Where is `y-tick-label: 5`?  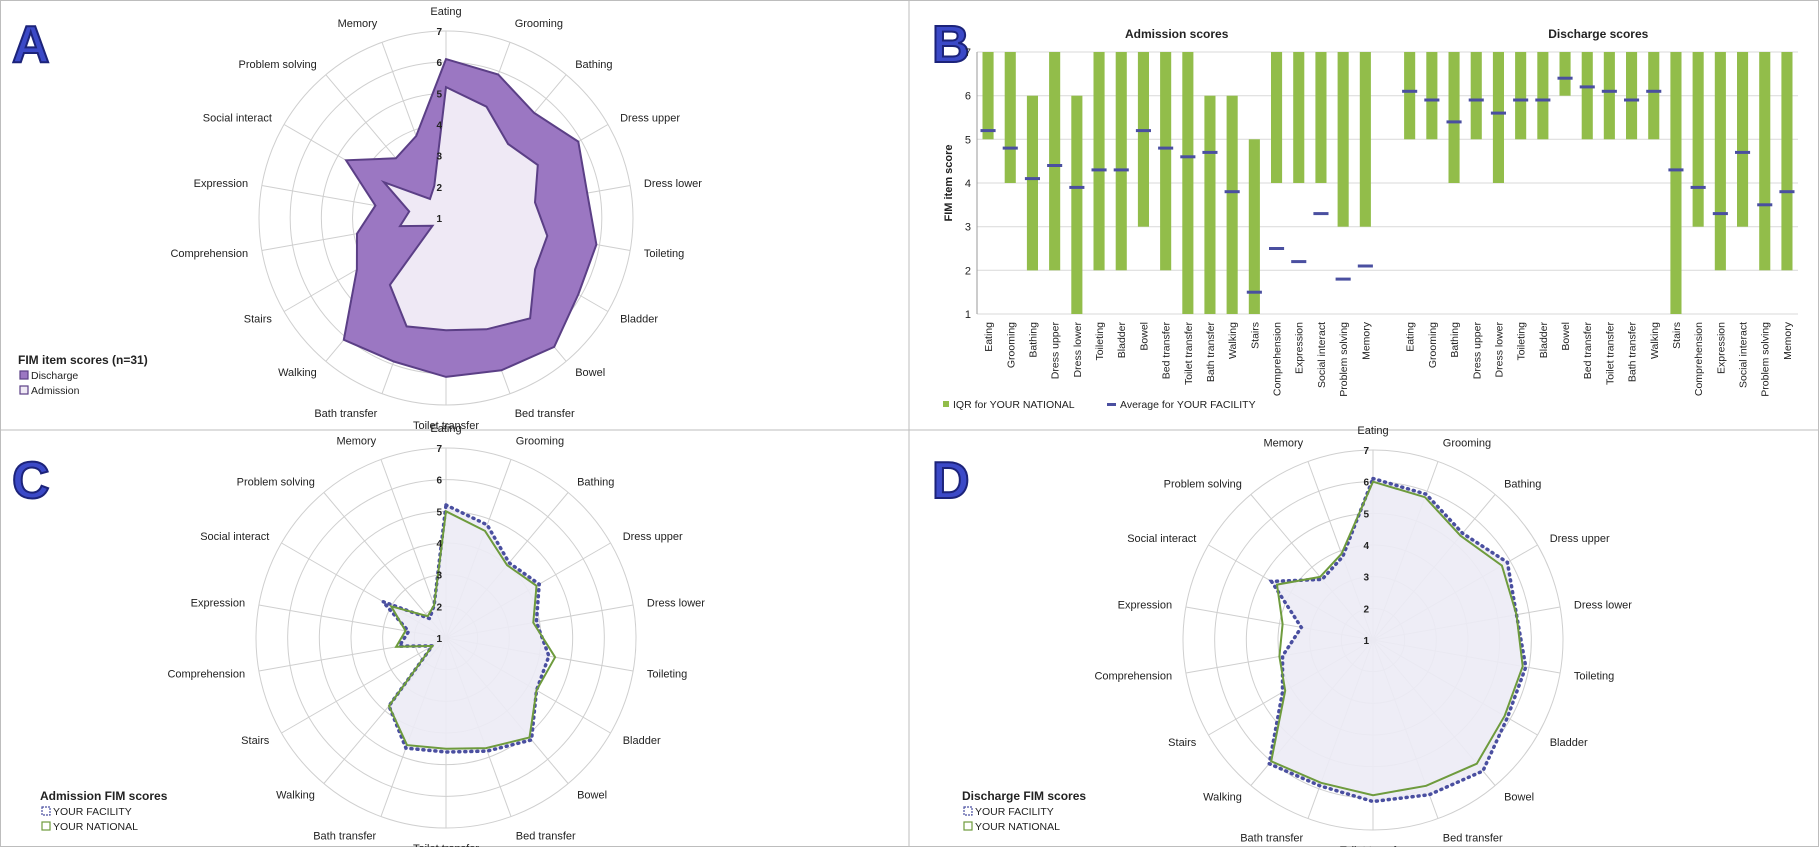
y-tick-label: 5 is located at coordinates (968, 140).